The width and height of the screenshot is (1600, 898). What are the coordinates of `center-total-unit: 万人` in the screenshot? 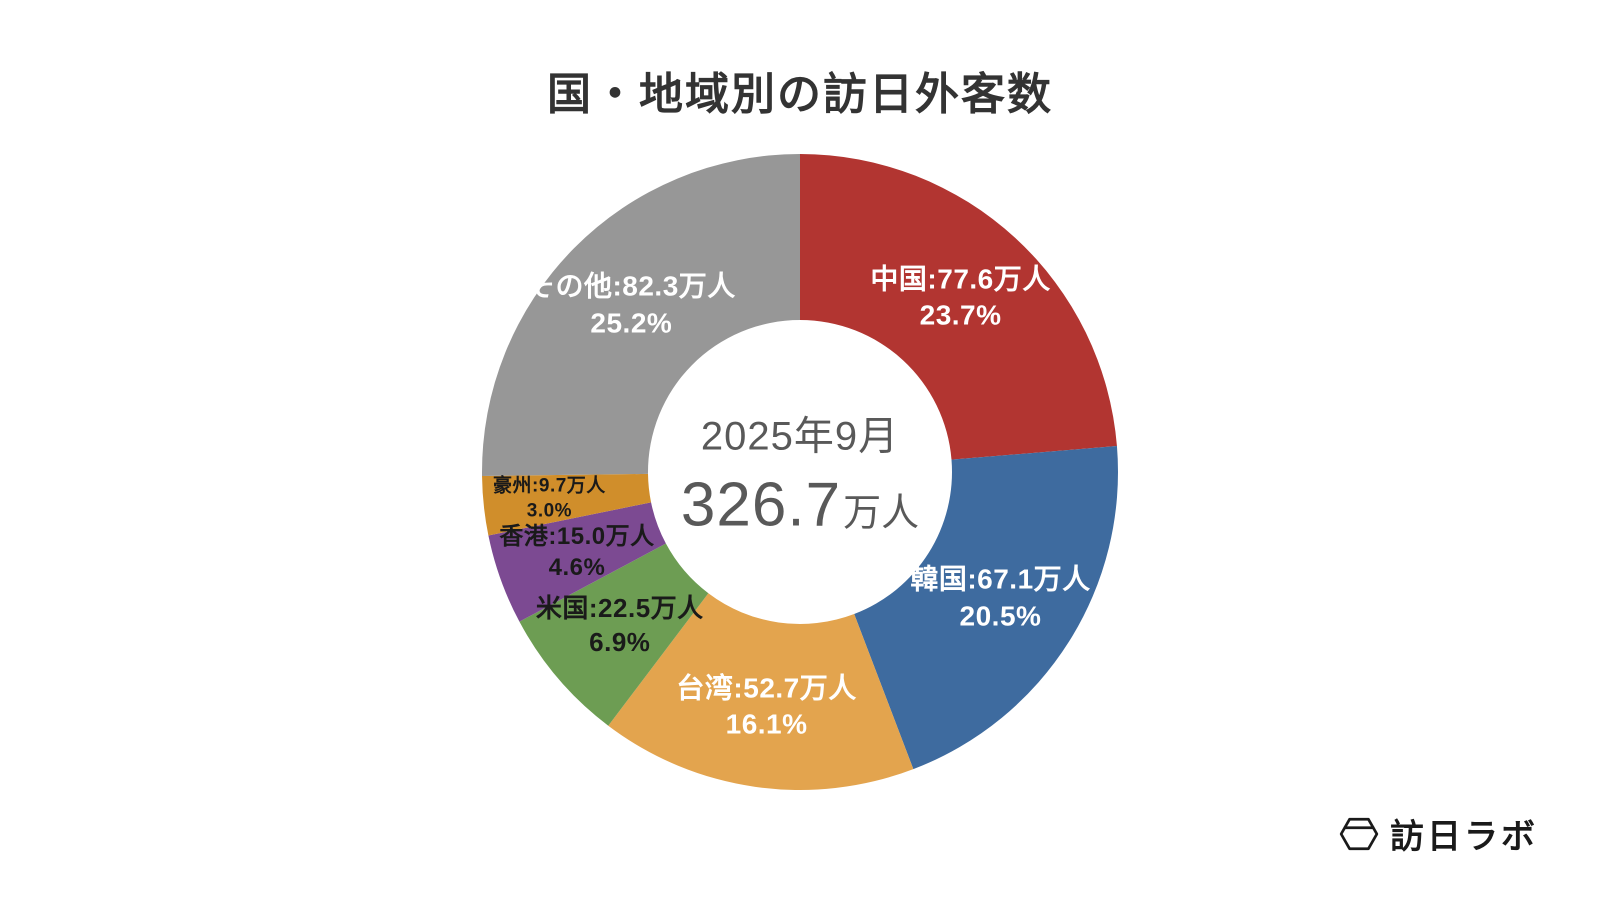 It's located at (881, 513).